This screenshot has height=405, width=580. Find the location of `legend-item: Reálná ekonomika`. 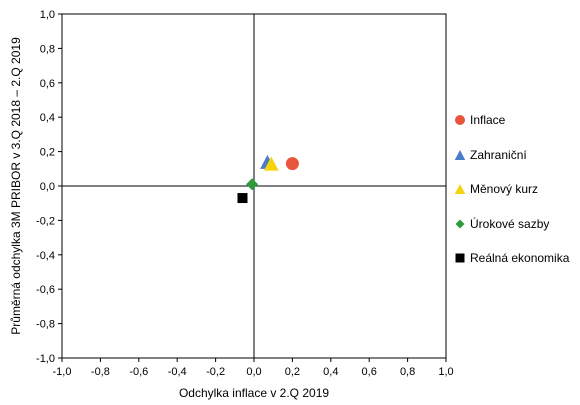

legend-item: Reálná ekonomika is located at coordinates (515, 258).